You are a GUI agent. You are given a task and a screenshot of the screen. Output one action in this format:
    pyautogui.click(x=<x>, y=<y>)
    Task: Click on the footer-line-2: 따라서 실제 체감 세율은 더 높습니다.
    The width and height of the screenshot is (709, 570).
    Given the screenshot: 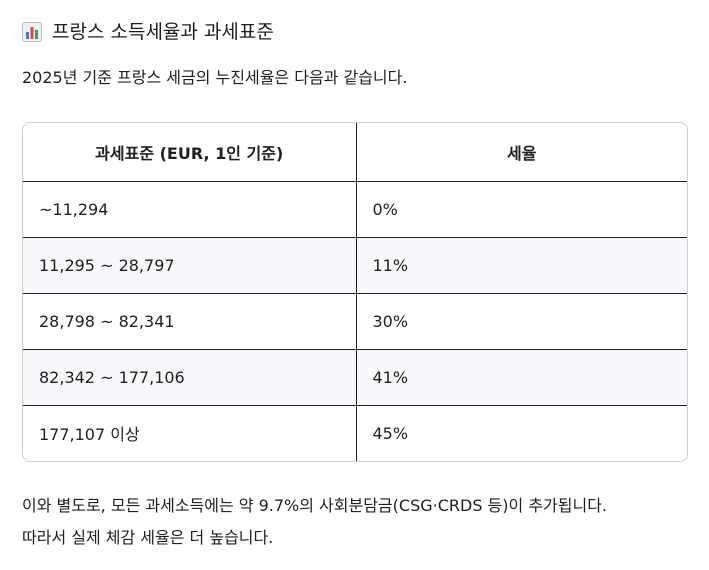 What is the action you would take?
    pyautogui.click(x=148, y=537)
    